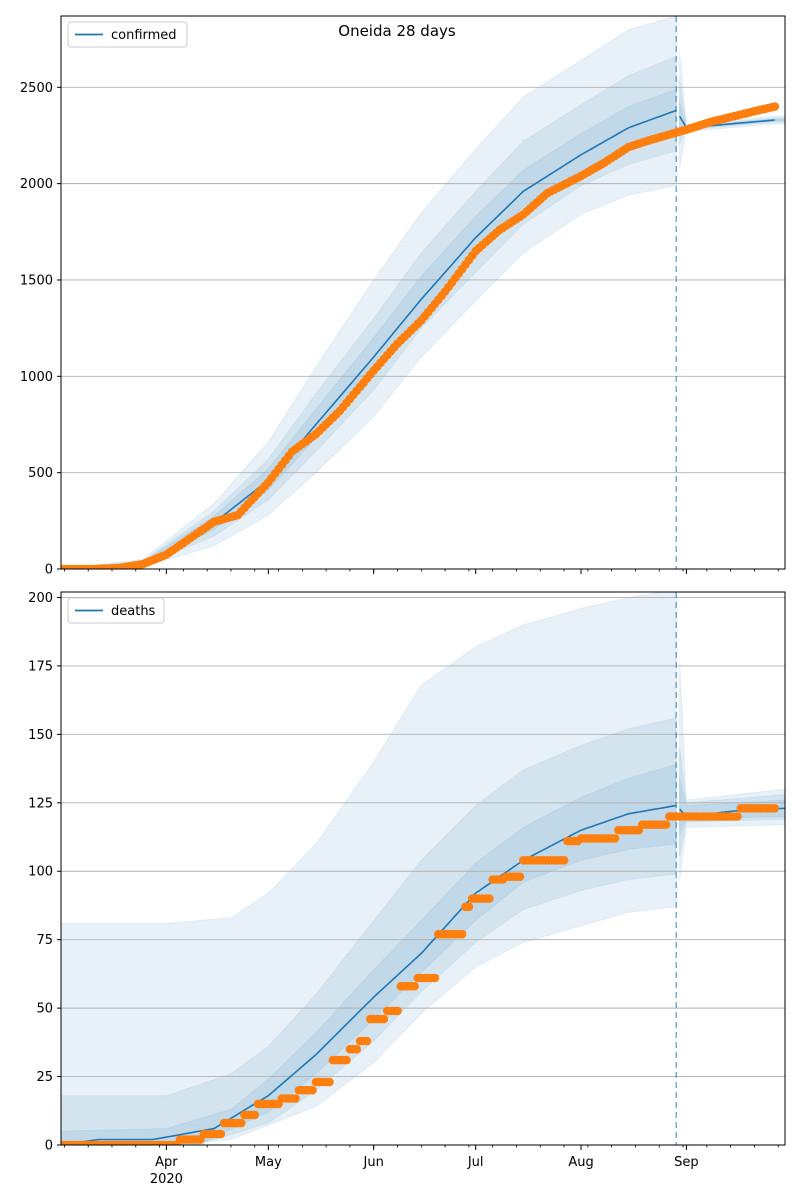 This screenshot has height=1204, width=800. Describe the element at coordinates (40, 473) in the screenshot. I see `y-tick-label: 500` at that location.